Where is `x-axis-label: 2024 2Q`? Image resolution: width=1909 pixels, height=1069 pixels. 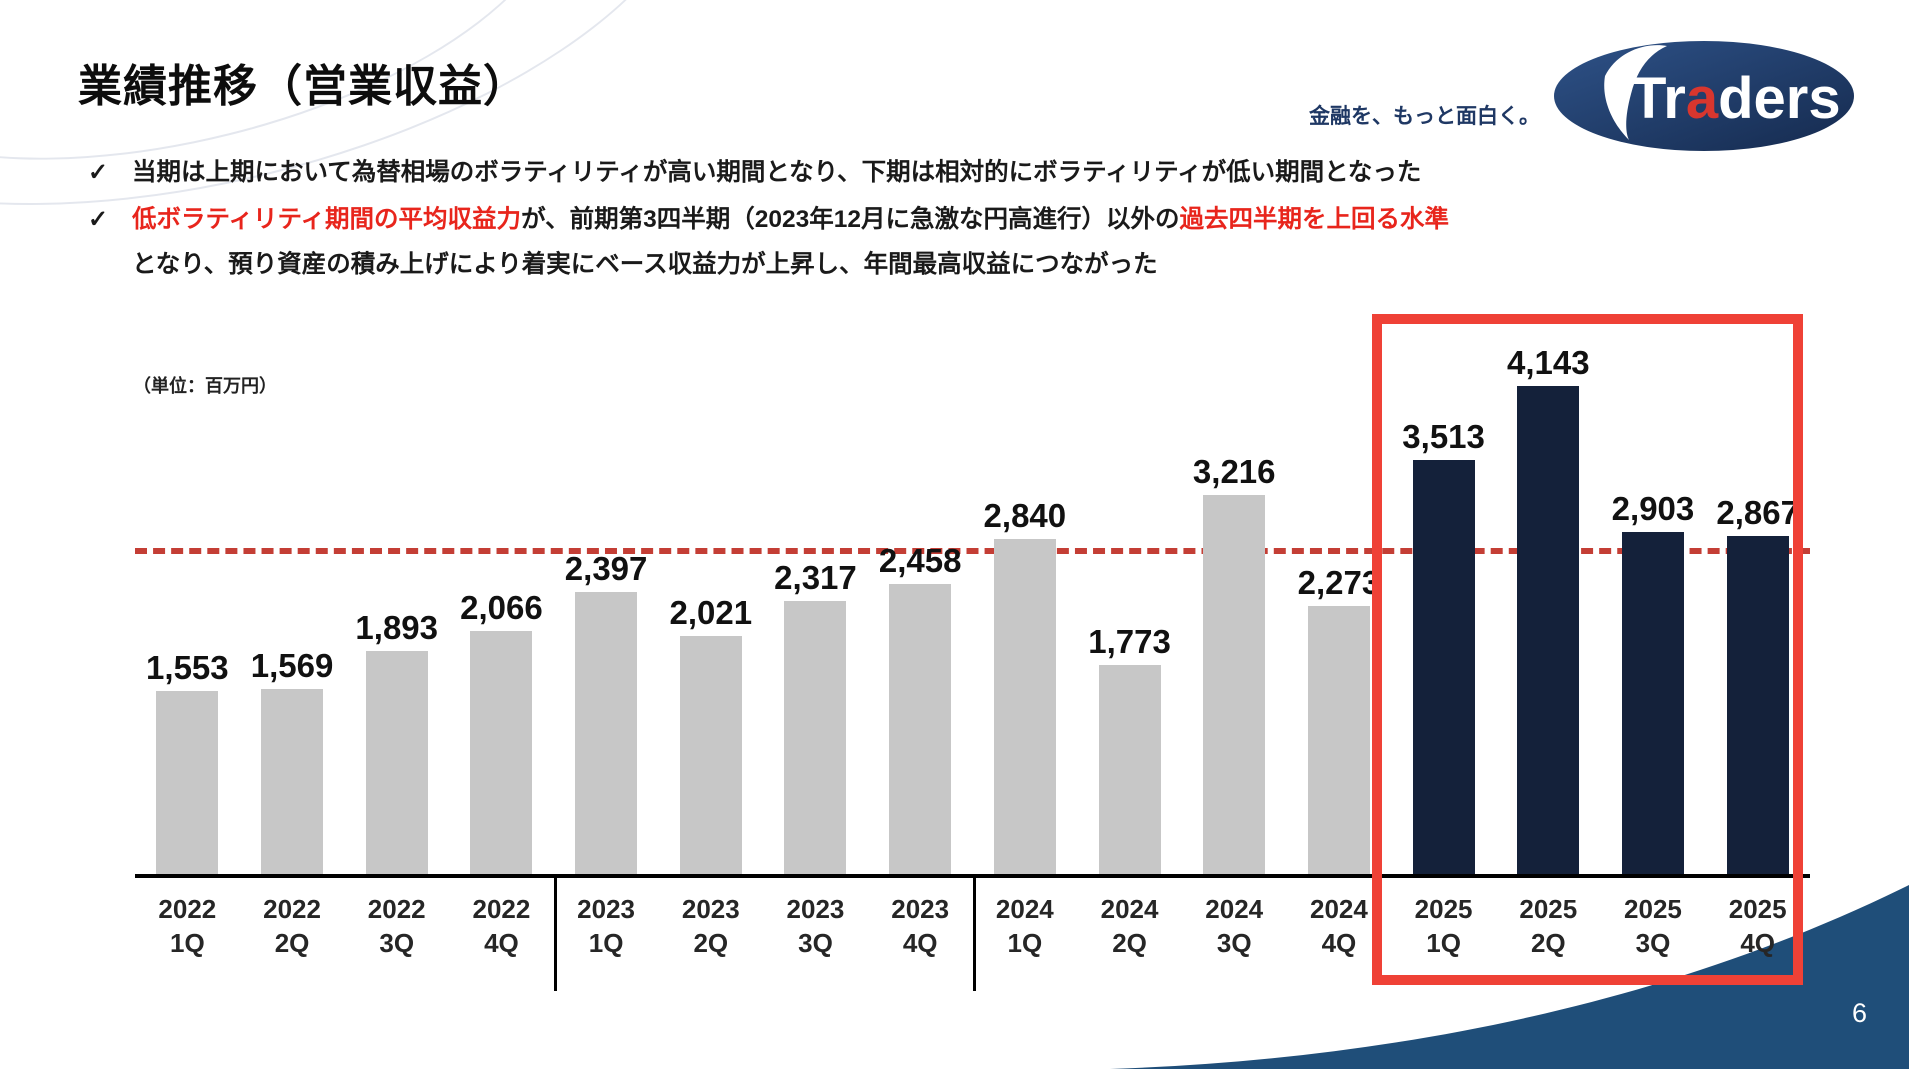
x-axis-label: 2024 2Q is located at coordinates (1129, 926).